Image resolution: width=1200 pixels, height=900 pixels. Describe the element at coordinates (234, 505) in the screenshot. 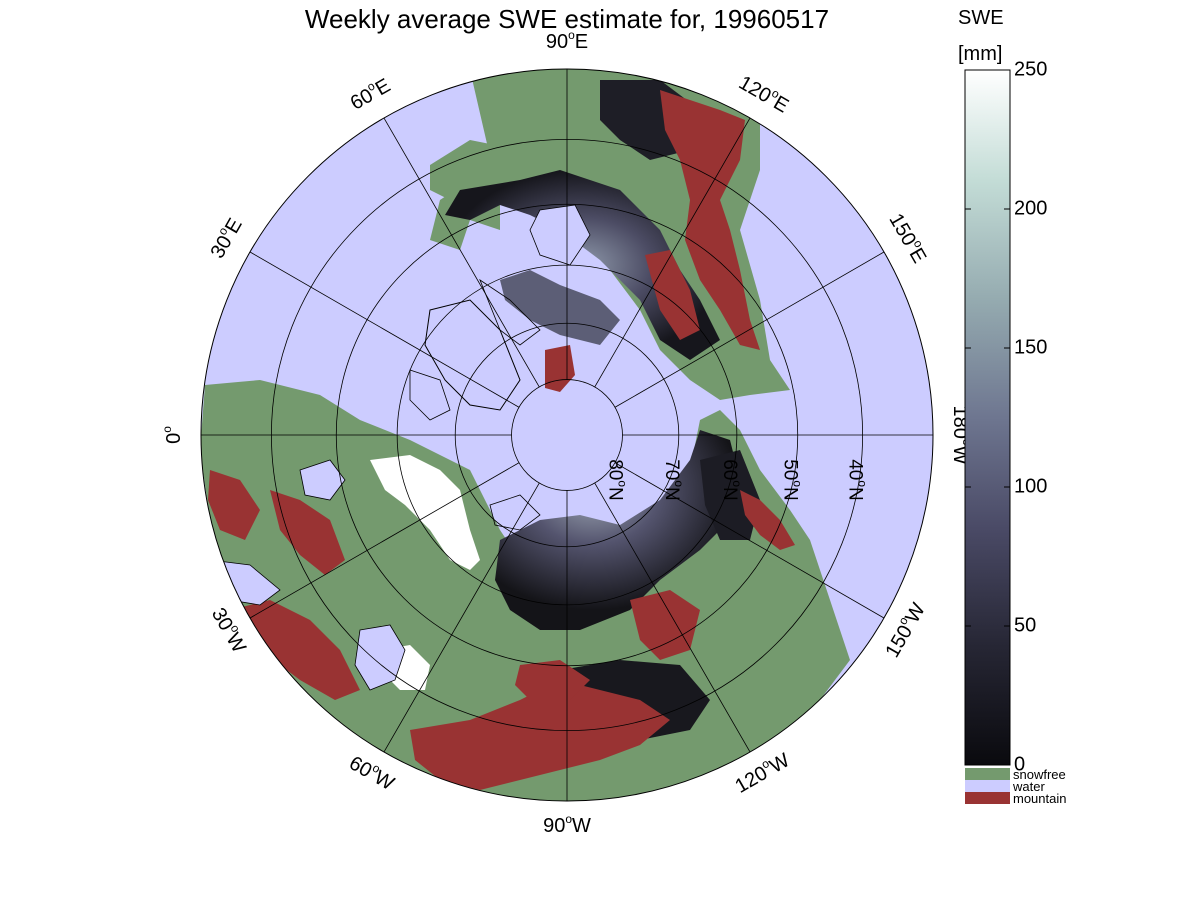

I see `mountain-europe-west` at that location.